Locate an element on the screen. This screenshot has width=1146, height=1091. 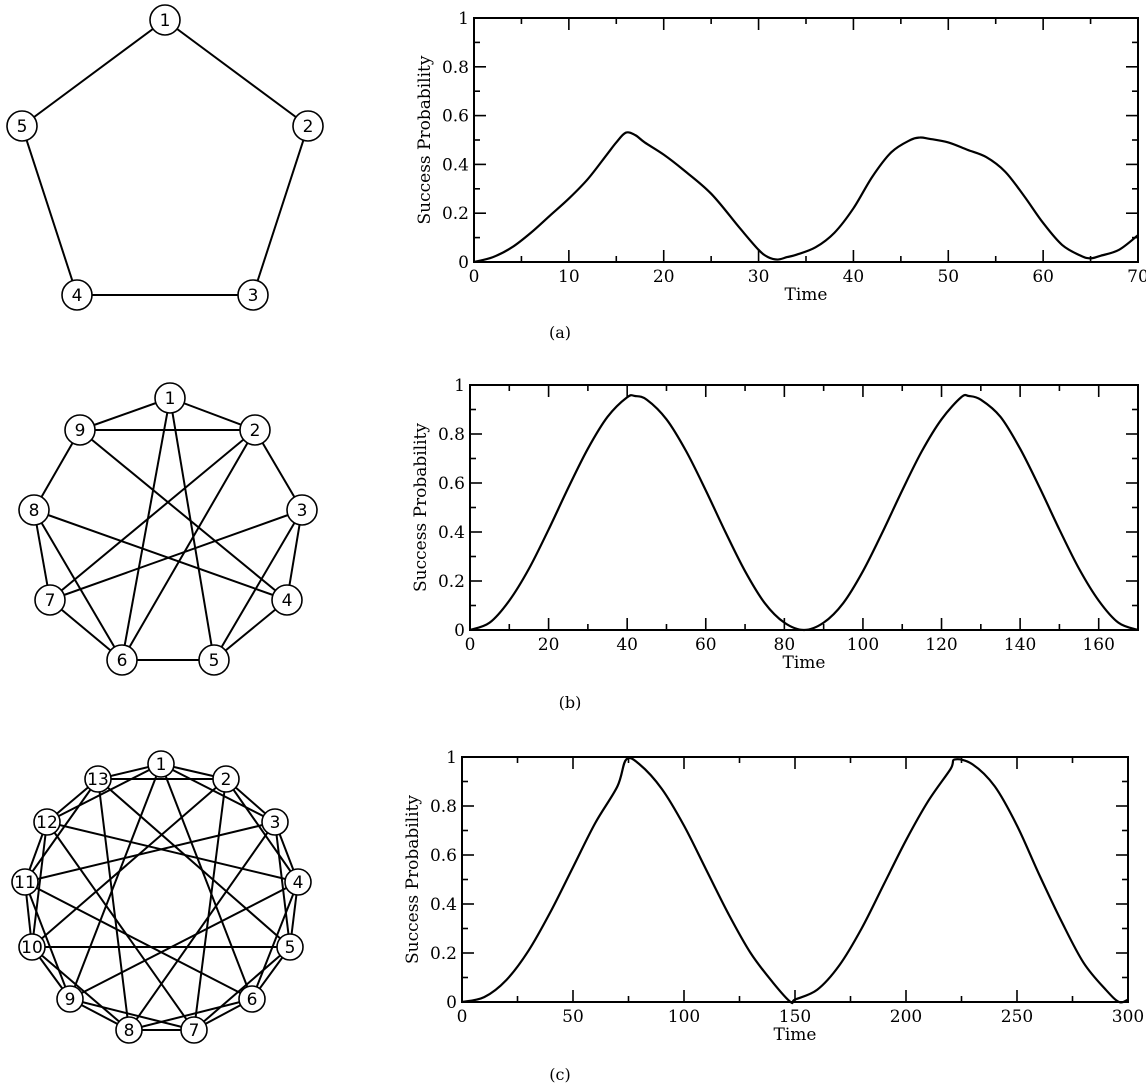
x-tick-label: 250 is located at coordinates (1017, 1017).